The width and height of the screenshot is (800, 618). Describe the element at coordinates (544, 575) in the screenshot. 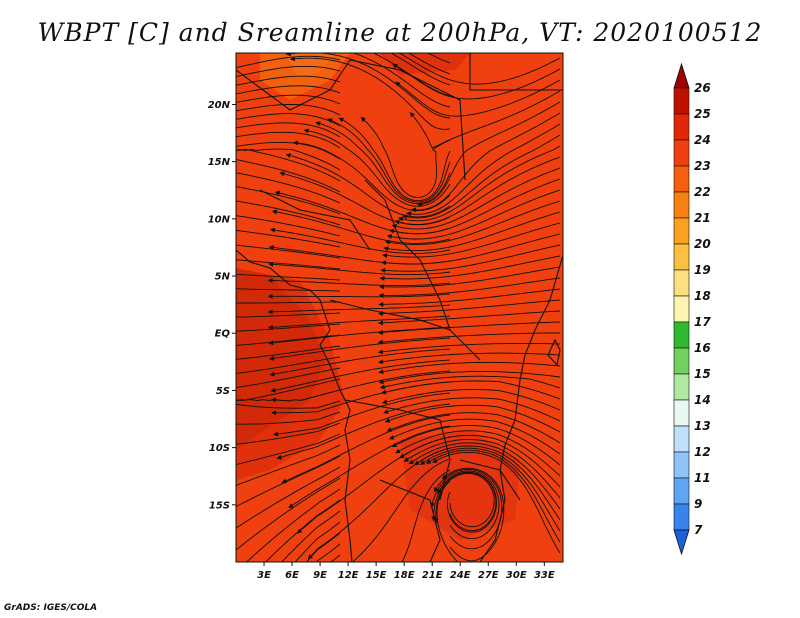

I see `lon-tick-label: 33E` at that location.